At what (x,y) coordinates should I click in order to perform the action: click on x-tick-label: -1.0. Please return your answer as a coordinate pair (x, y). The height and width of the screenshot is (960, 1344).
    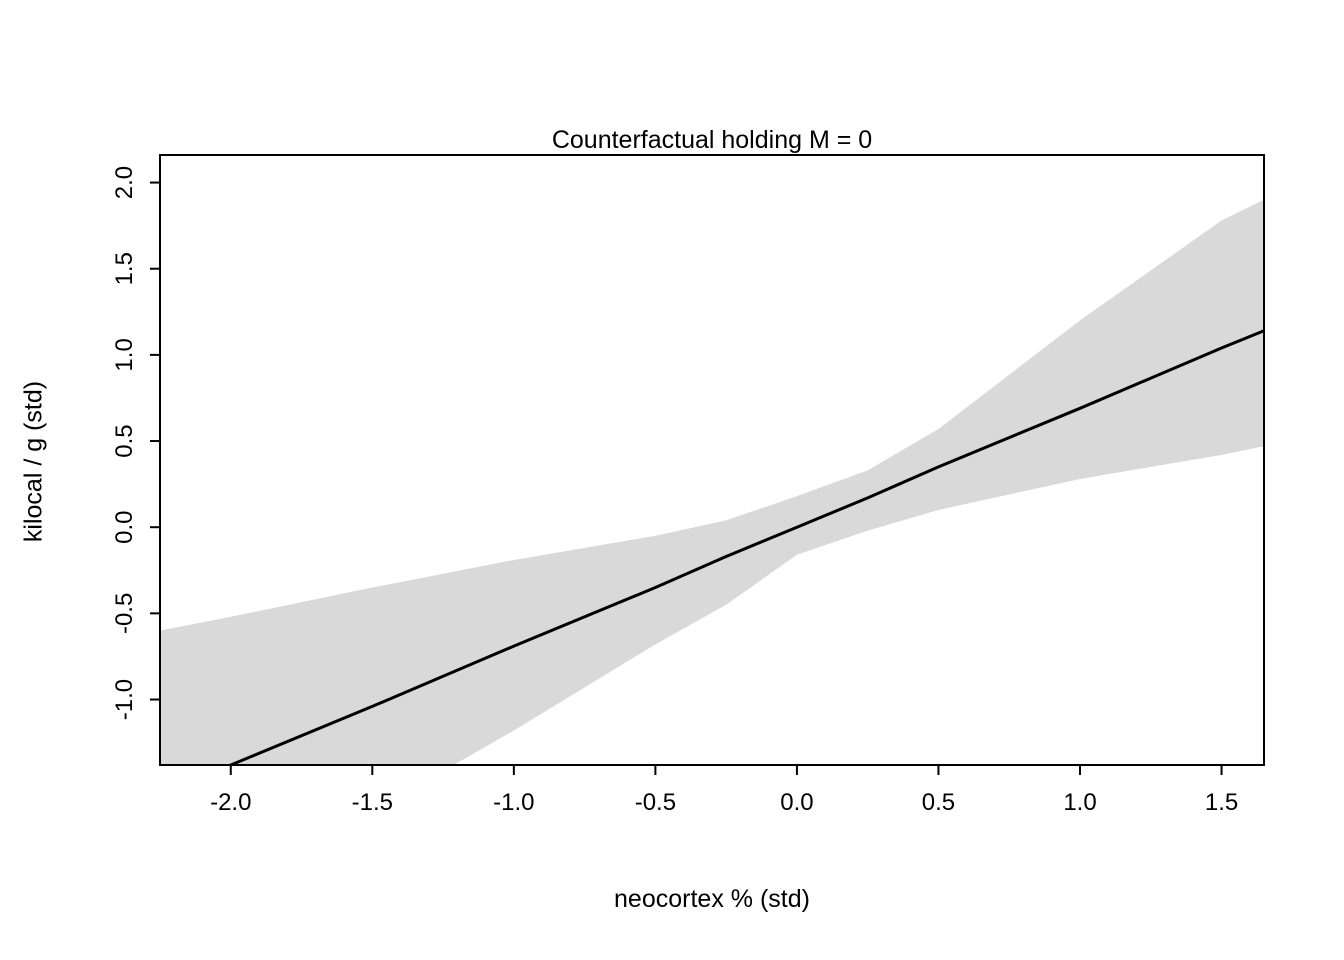
    Looking at the image, I should click on (513, 802).